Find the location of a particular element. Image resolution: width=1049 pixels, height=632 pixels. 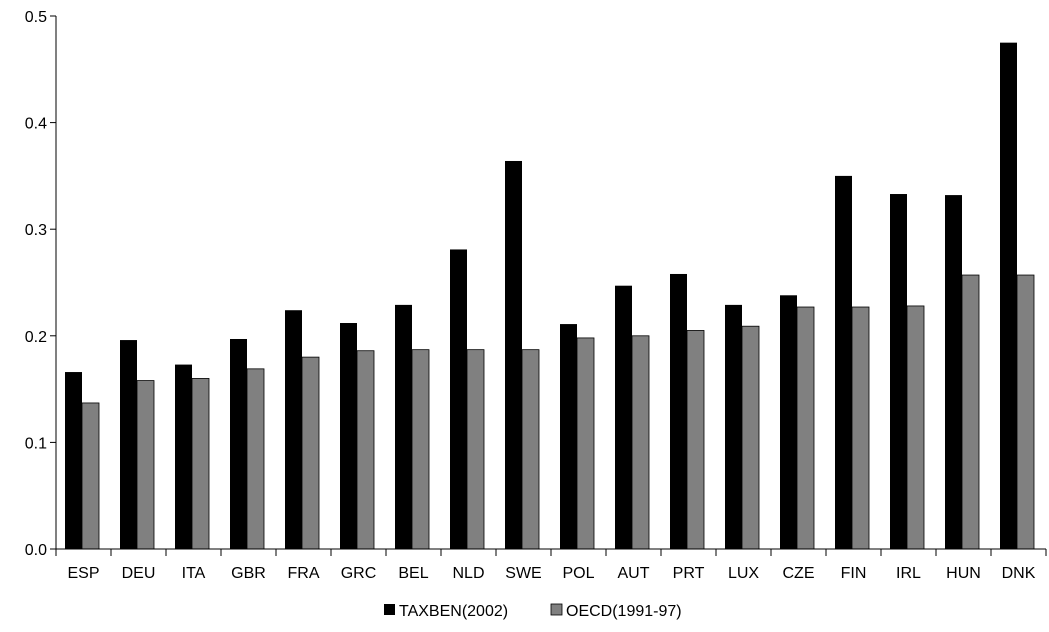

bar-taxben-bel is located at coordinates (403, 426).